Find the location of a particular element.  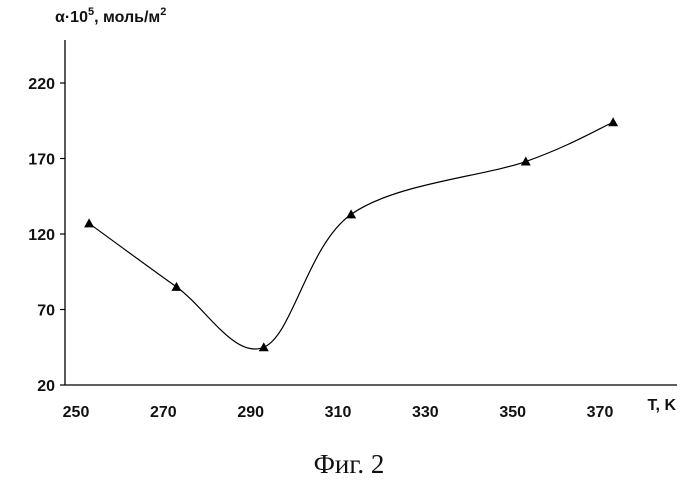

y-tick-label: 70 is located at coordinates (46, 311).